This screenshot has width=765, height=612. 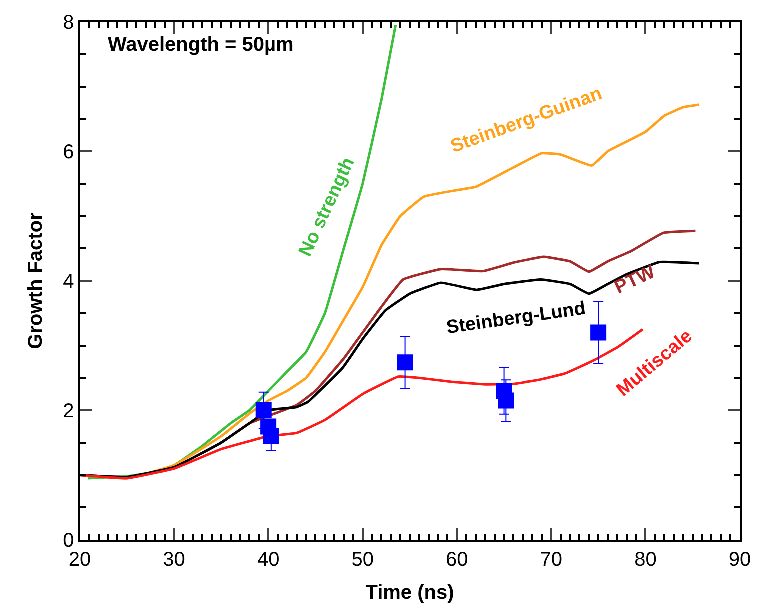 I want to click on x-tick-label: 80, so click(x=645, y=559).